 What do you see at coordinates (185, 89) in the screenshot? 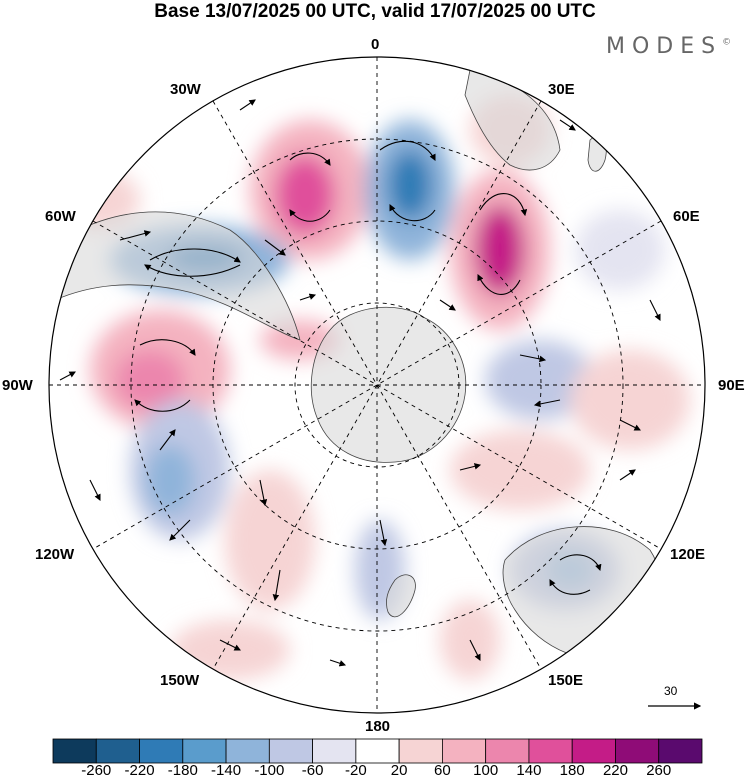
I see `lon-label-30w: 30W` at bounding box center [185, 89].